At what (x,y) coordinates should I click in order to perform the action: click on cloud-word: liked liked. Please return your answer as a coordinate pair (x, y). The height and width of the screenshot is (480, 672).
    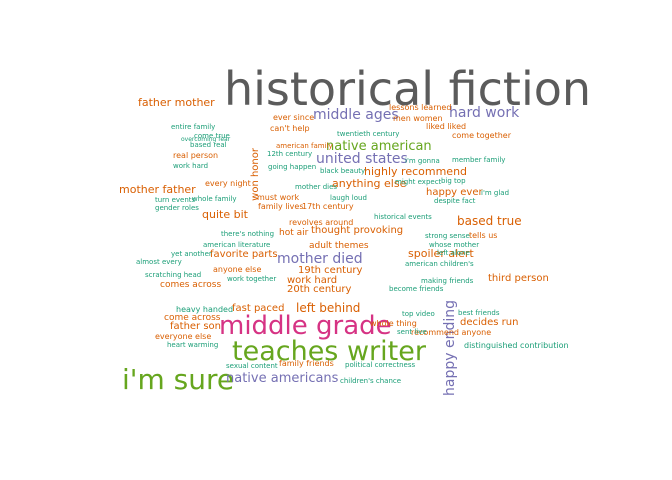
    Looking at the image, I should click on (446, 126).